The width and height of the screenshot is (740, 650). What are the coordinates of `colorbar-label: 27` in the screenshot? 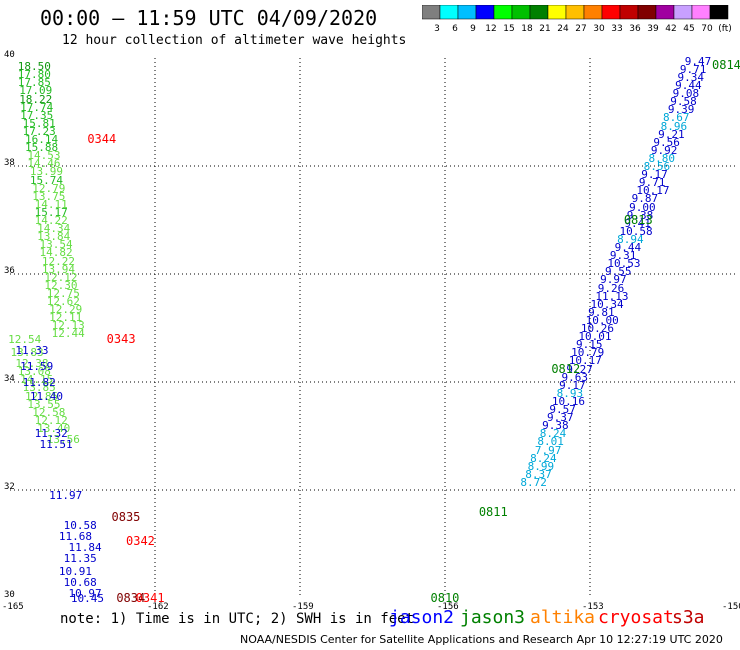 It's located at (580, 29).